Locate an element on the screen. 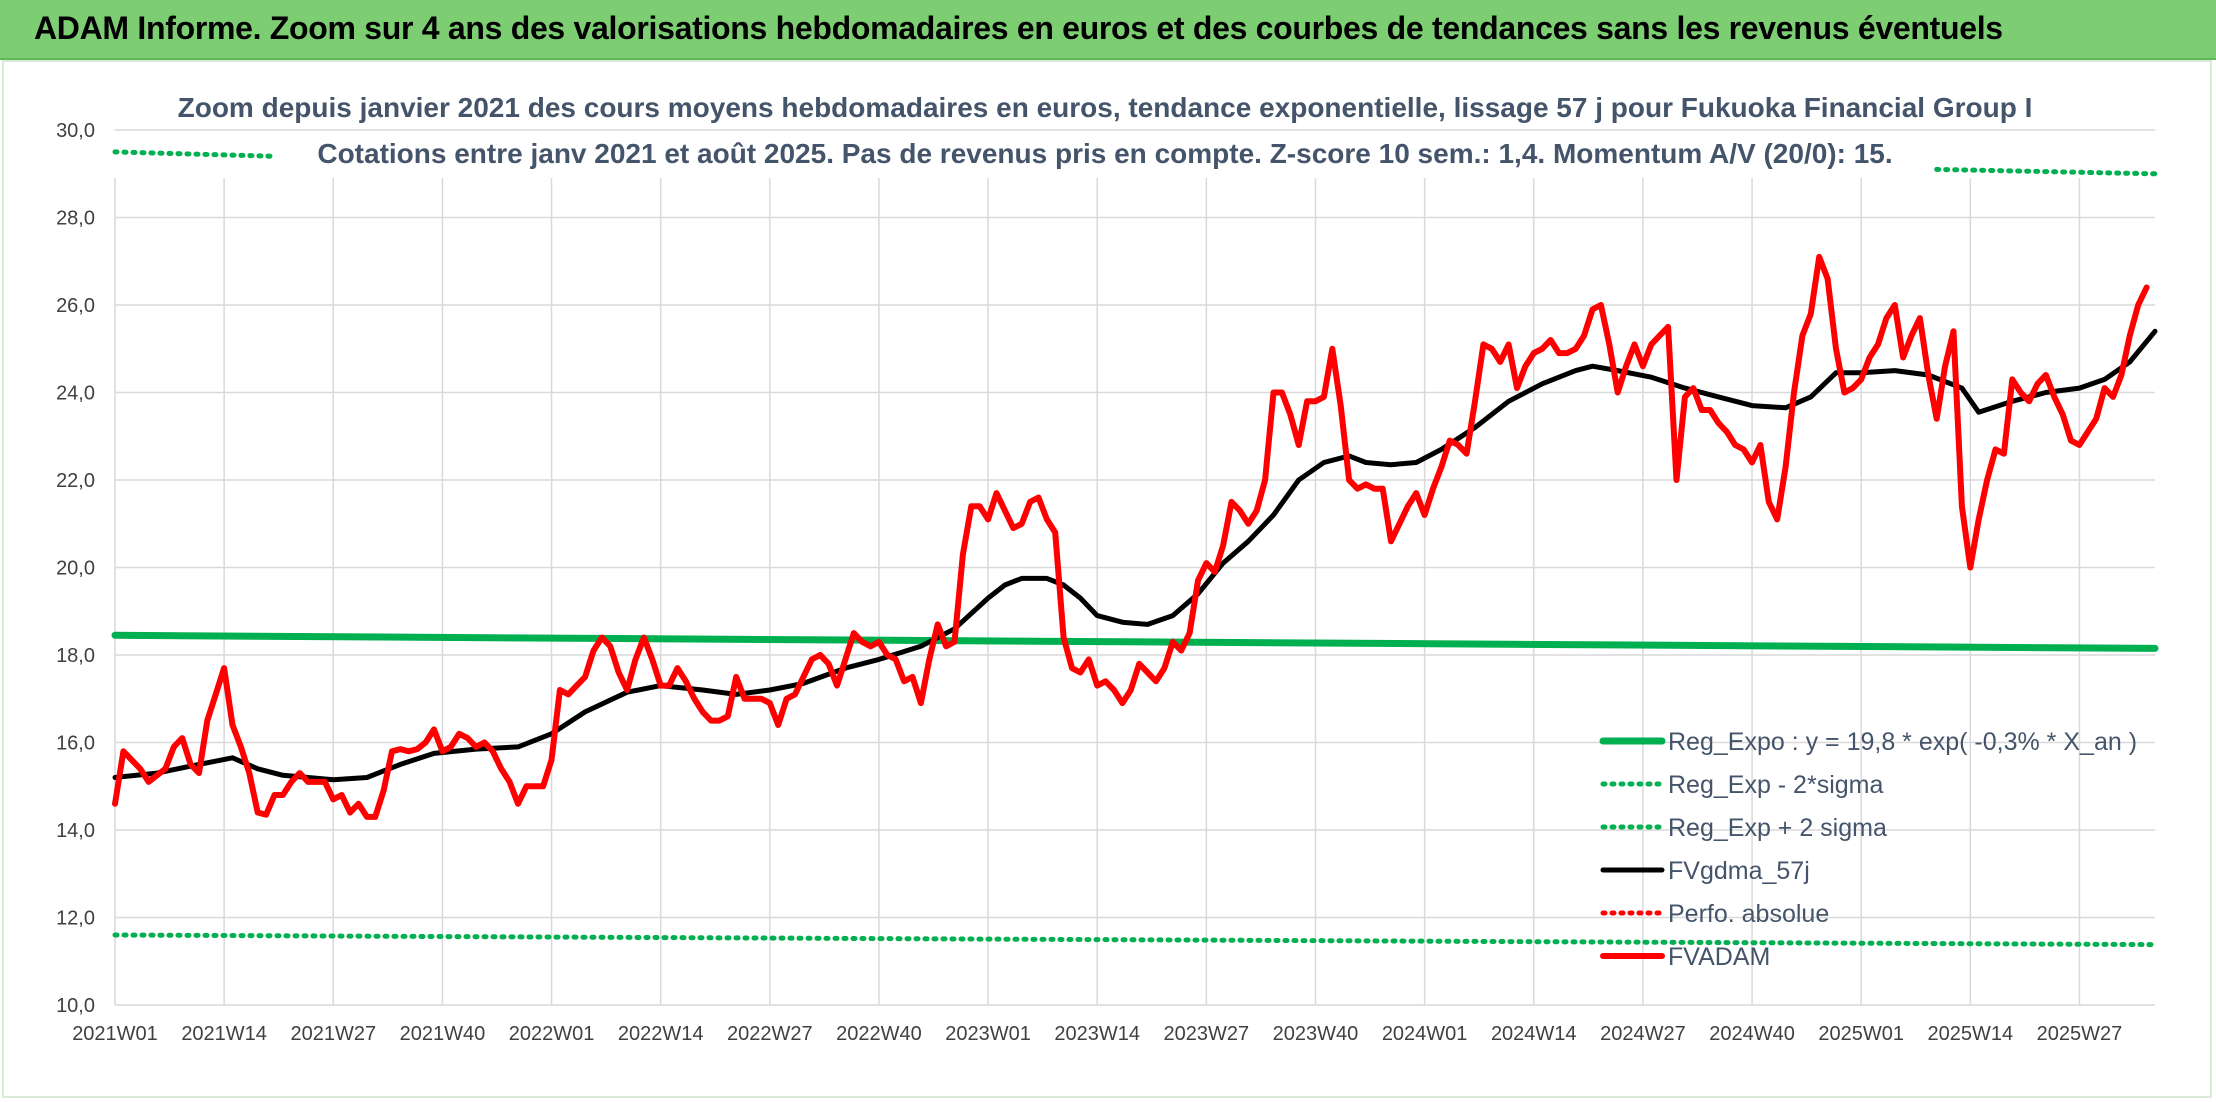 The image size is (2216, 1102). x-tick-label: 2022W14 is located at coordinates (661, 1034).